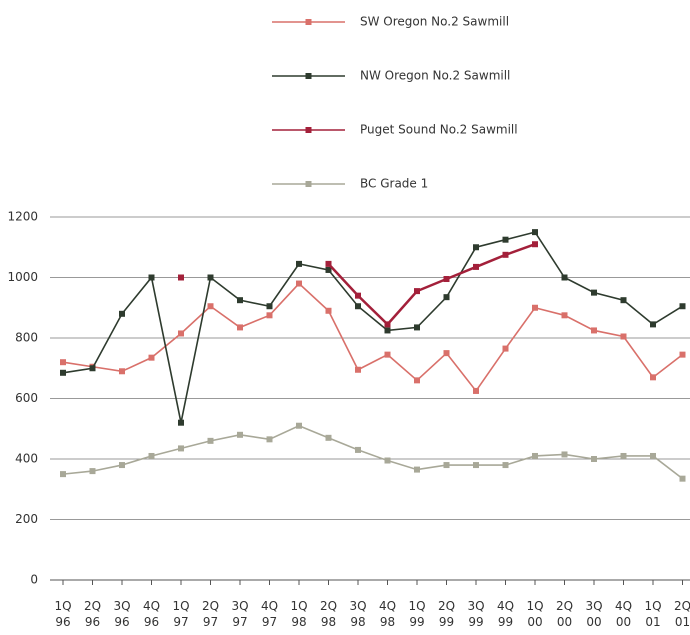  I want to click on x-tick-label: 2Q 98, so click(328, 614).